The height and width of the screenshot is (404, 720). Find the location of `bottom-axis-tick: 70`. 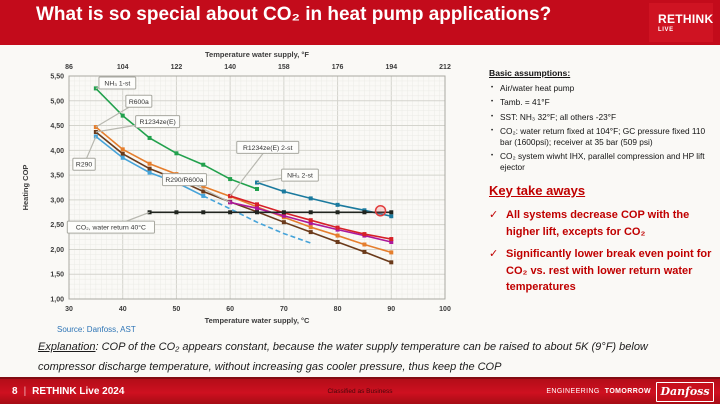

bottom-axis-tick: 70 is located at coordinates (284, 309).